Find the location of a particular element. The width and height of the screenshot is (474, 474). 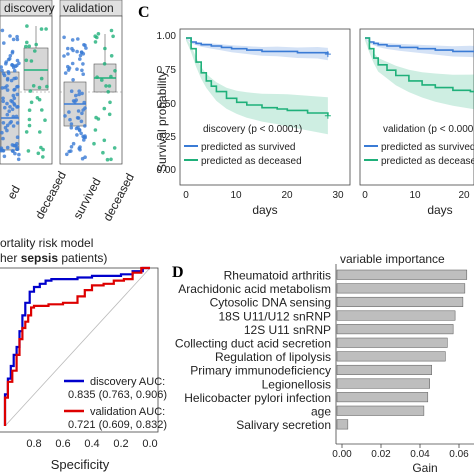

legend-survived-left: predicted as survived is located at coordinates (248, 147).